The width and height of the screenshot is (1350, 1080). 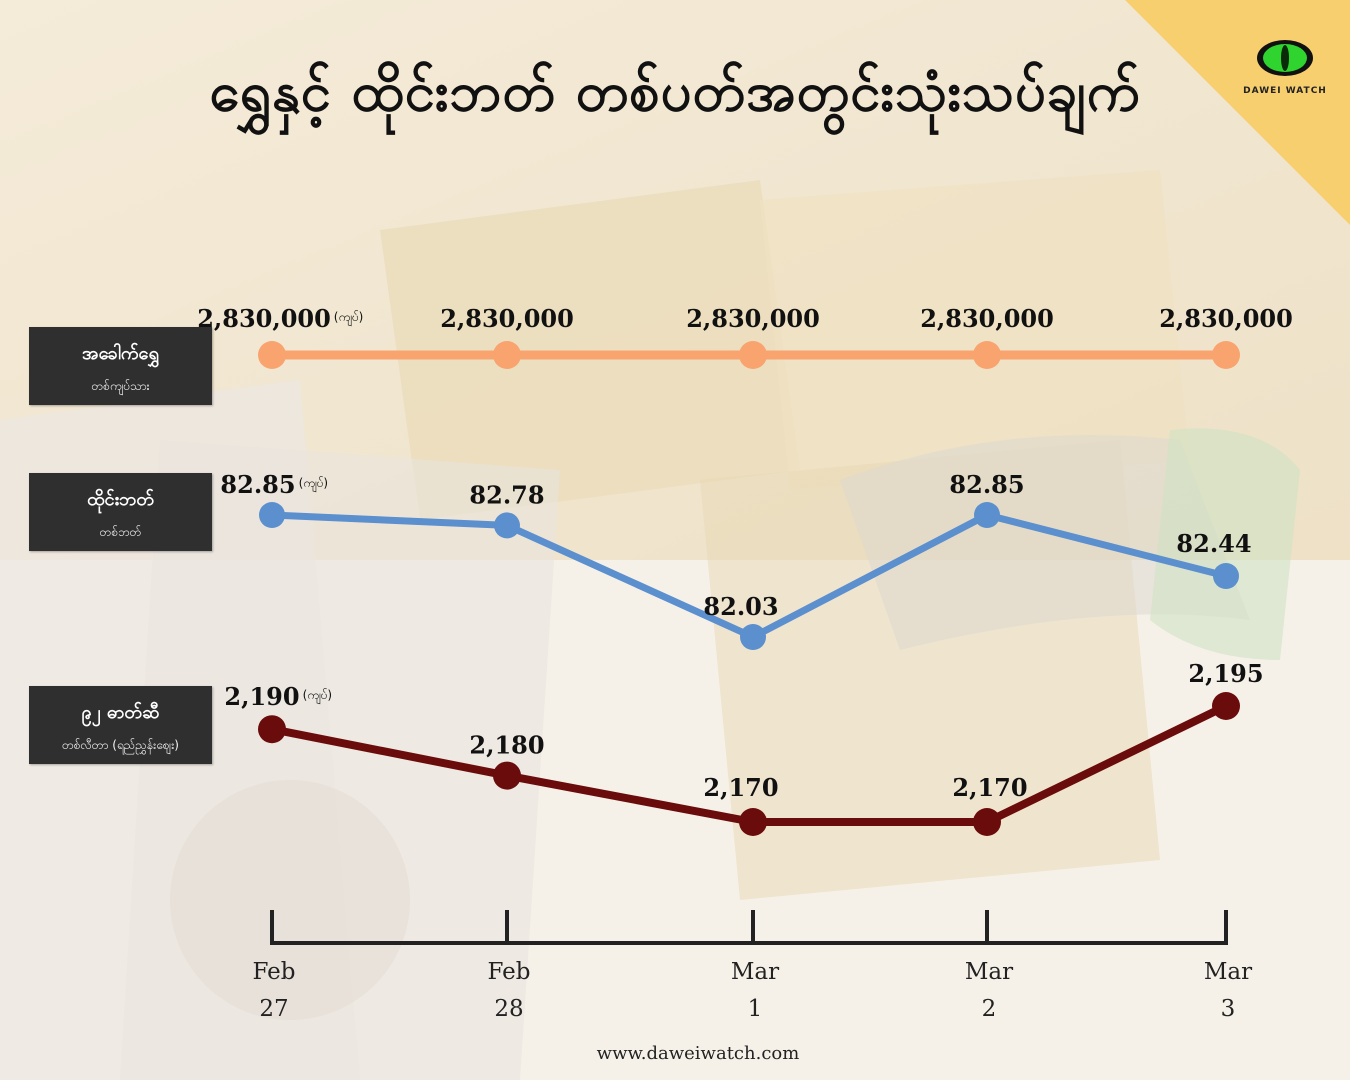 What do you see at coordinates (120, 712) in the screenshot?
I see `row-label-main: ၉၂ ဓာတ်ဆီ` at bounding box center [120, 712].